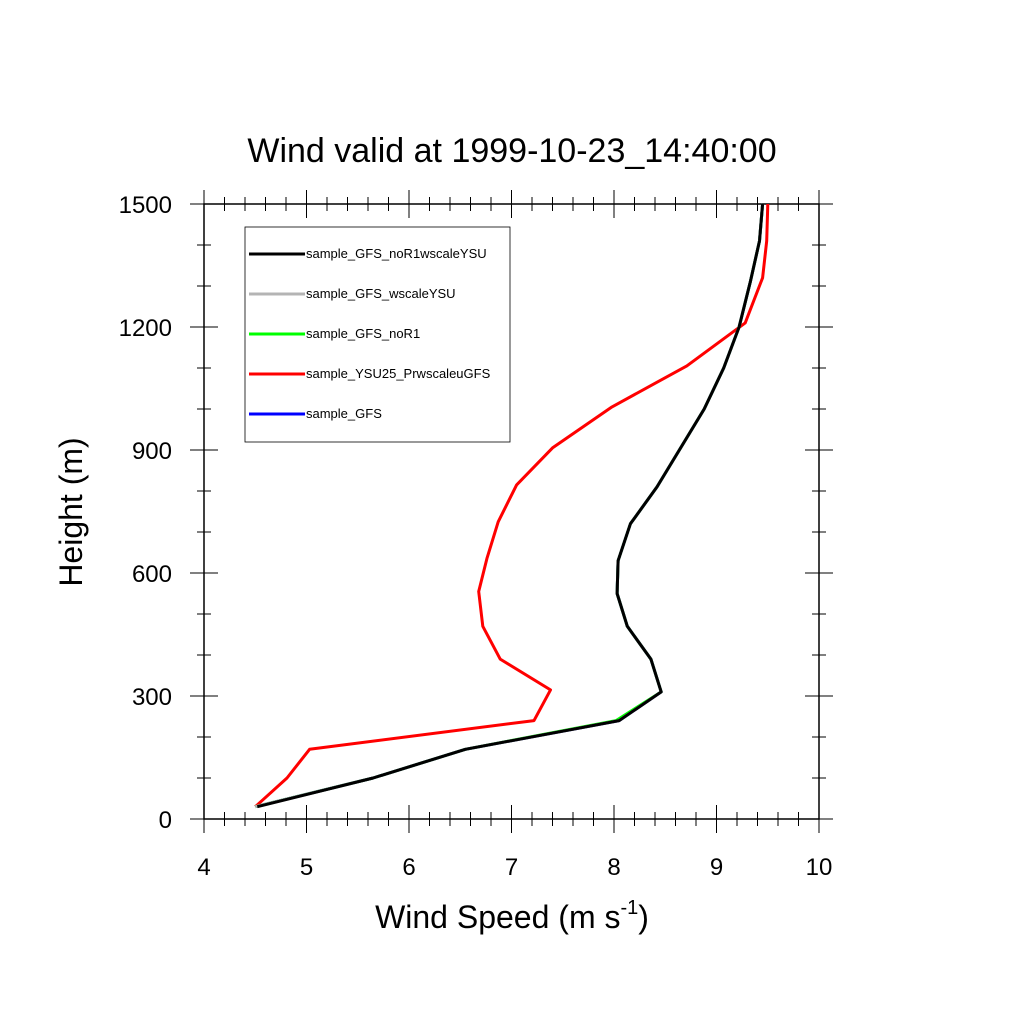 This screenshot has width=1024, height=1024. Describe the element at coordinates (512, 916) in the screenshot. I see `x-axis-label: Wind Speed (m s-1)` at that location.